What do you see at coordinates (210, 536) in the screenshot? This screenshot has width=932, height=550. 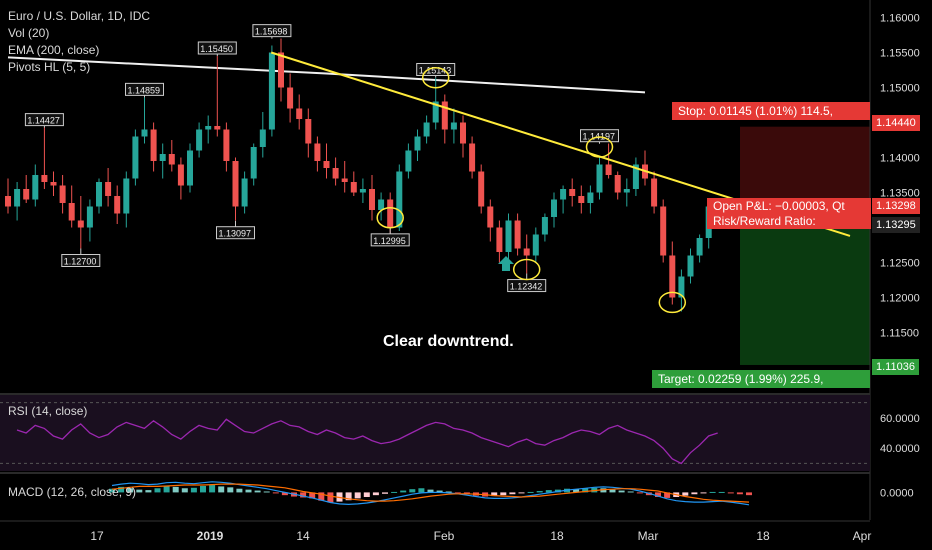 I see `time-axis-tick: 2019` at bounding box center [210, 536].